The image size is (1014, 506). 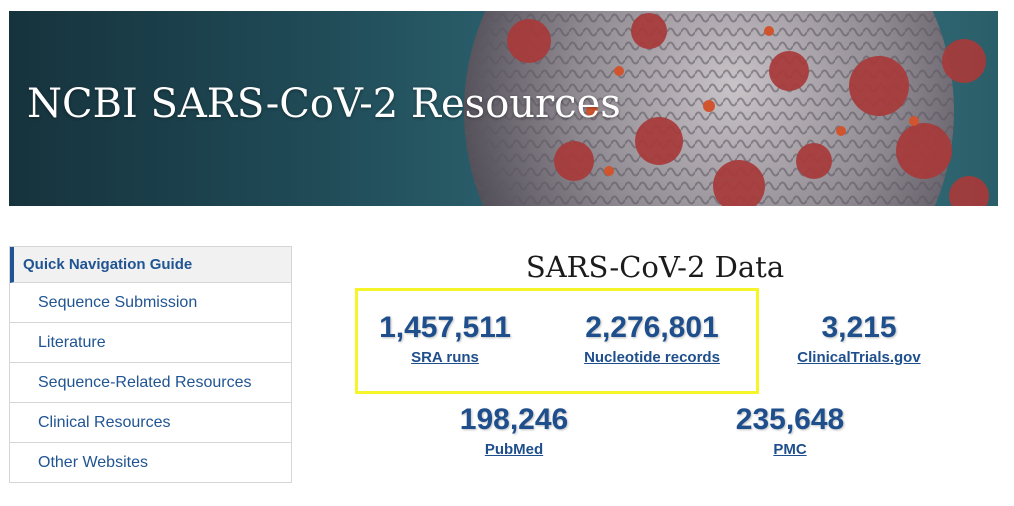 What do you see at coordinates (514, 419) in the screenshot?
I see `stat-value: 198,246` at bounding box center [514, 419].